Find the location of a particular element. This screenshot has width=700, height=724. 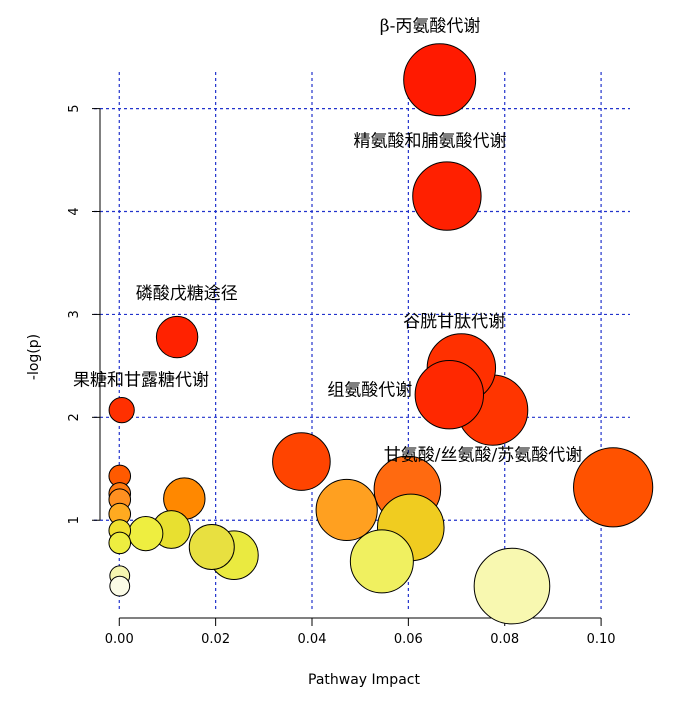

annotation-4: 谷胱甘肽代谢 is located at coordinates (454, 322).